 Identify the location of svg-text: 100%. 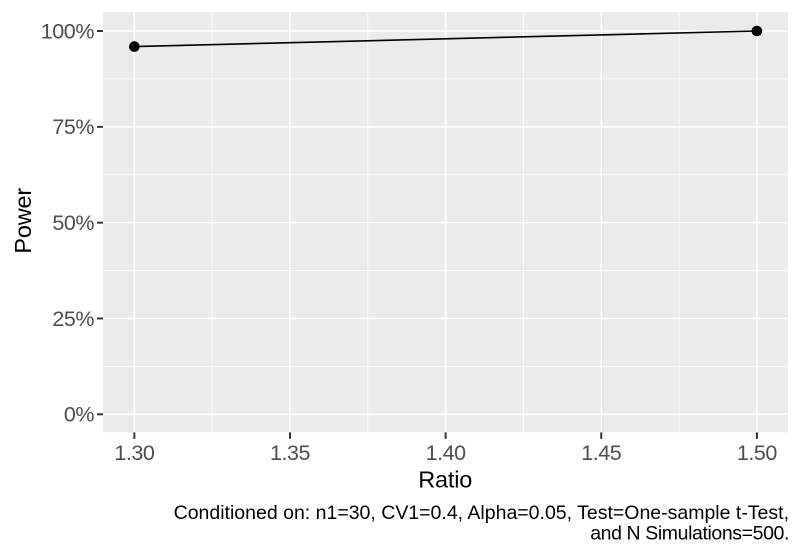
(68, 31).